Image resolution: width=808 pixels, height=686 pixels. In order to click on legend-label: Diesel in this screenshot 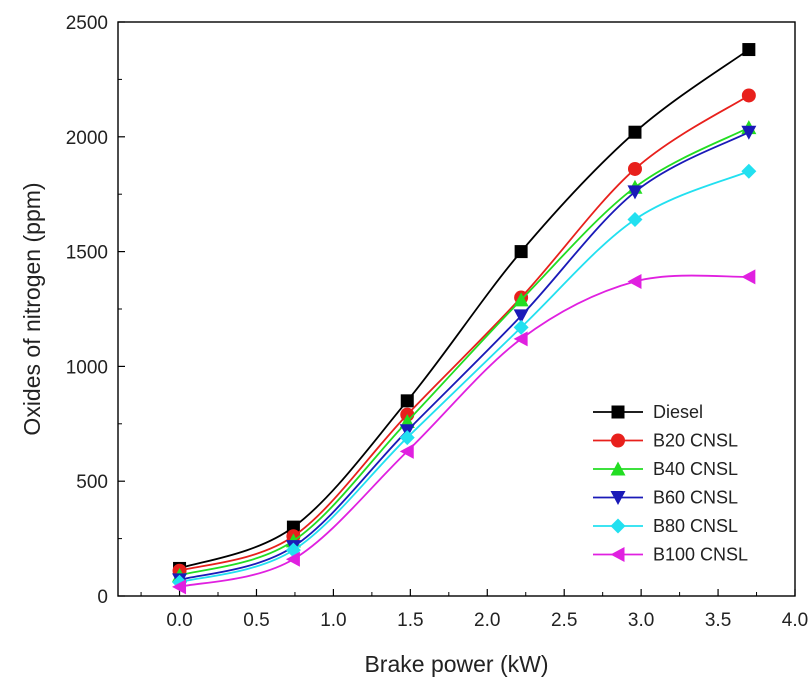, I will do `click(678, 412)`.